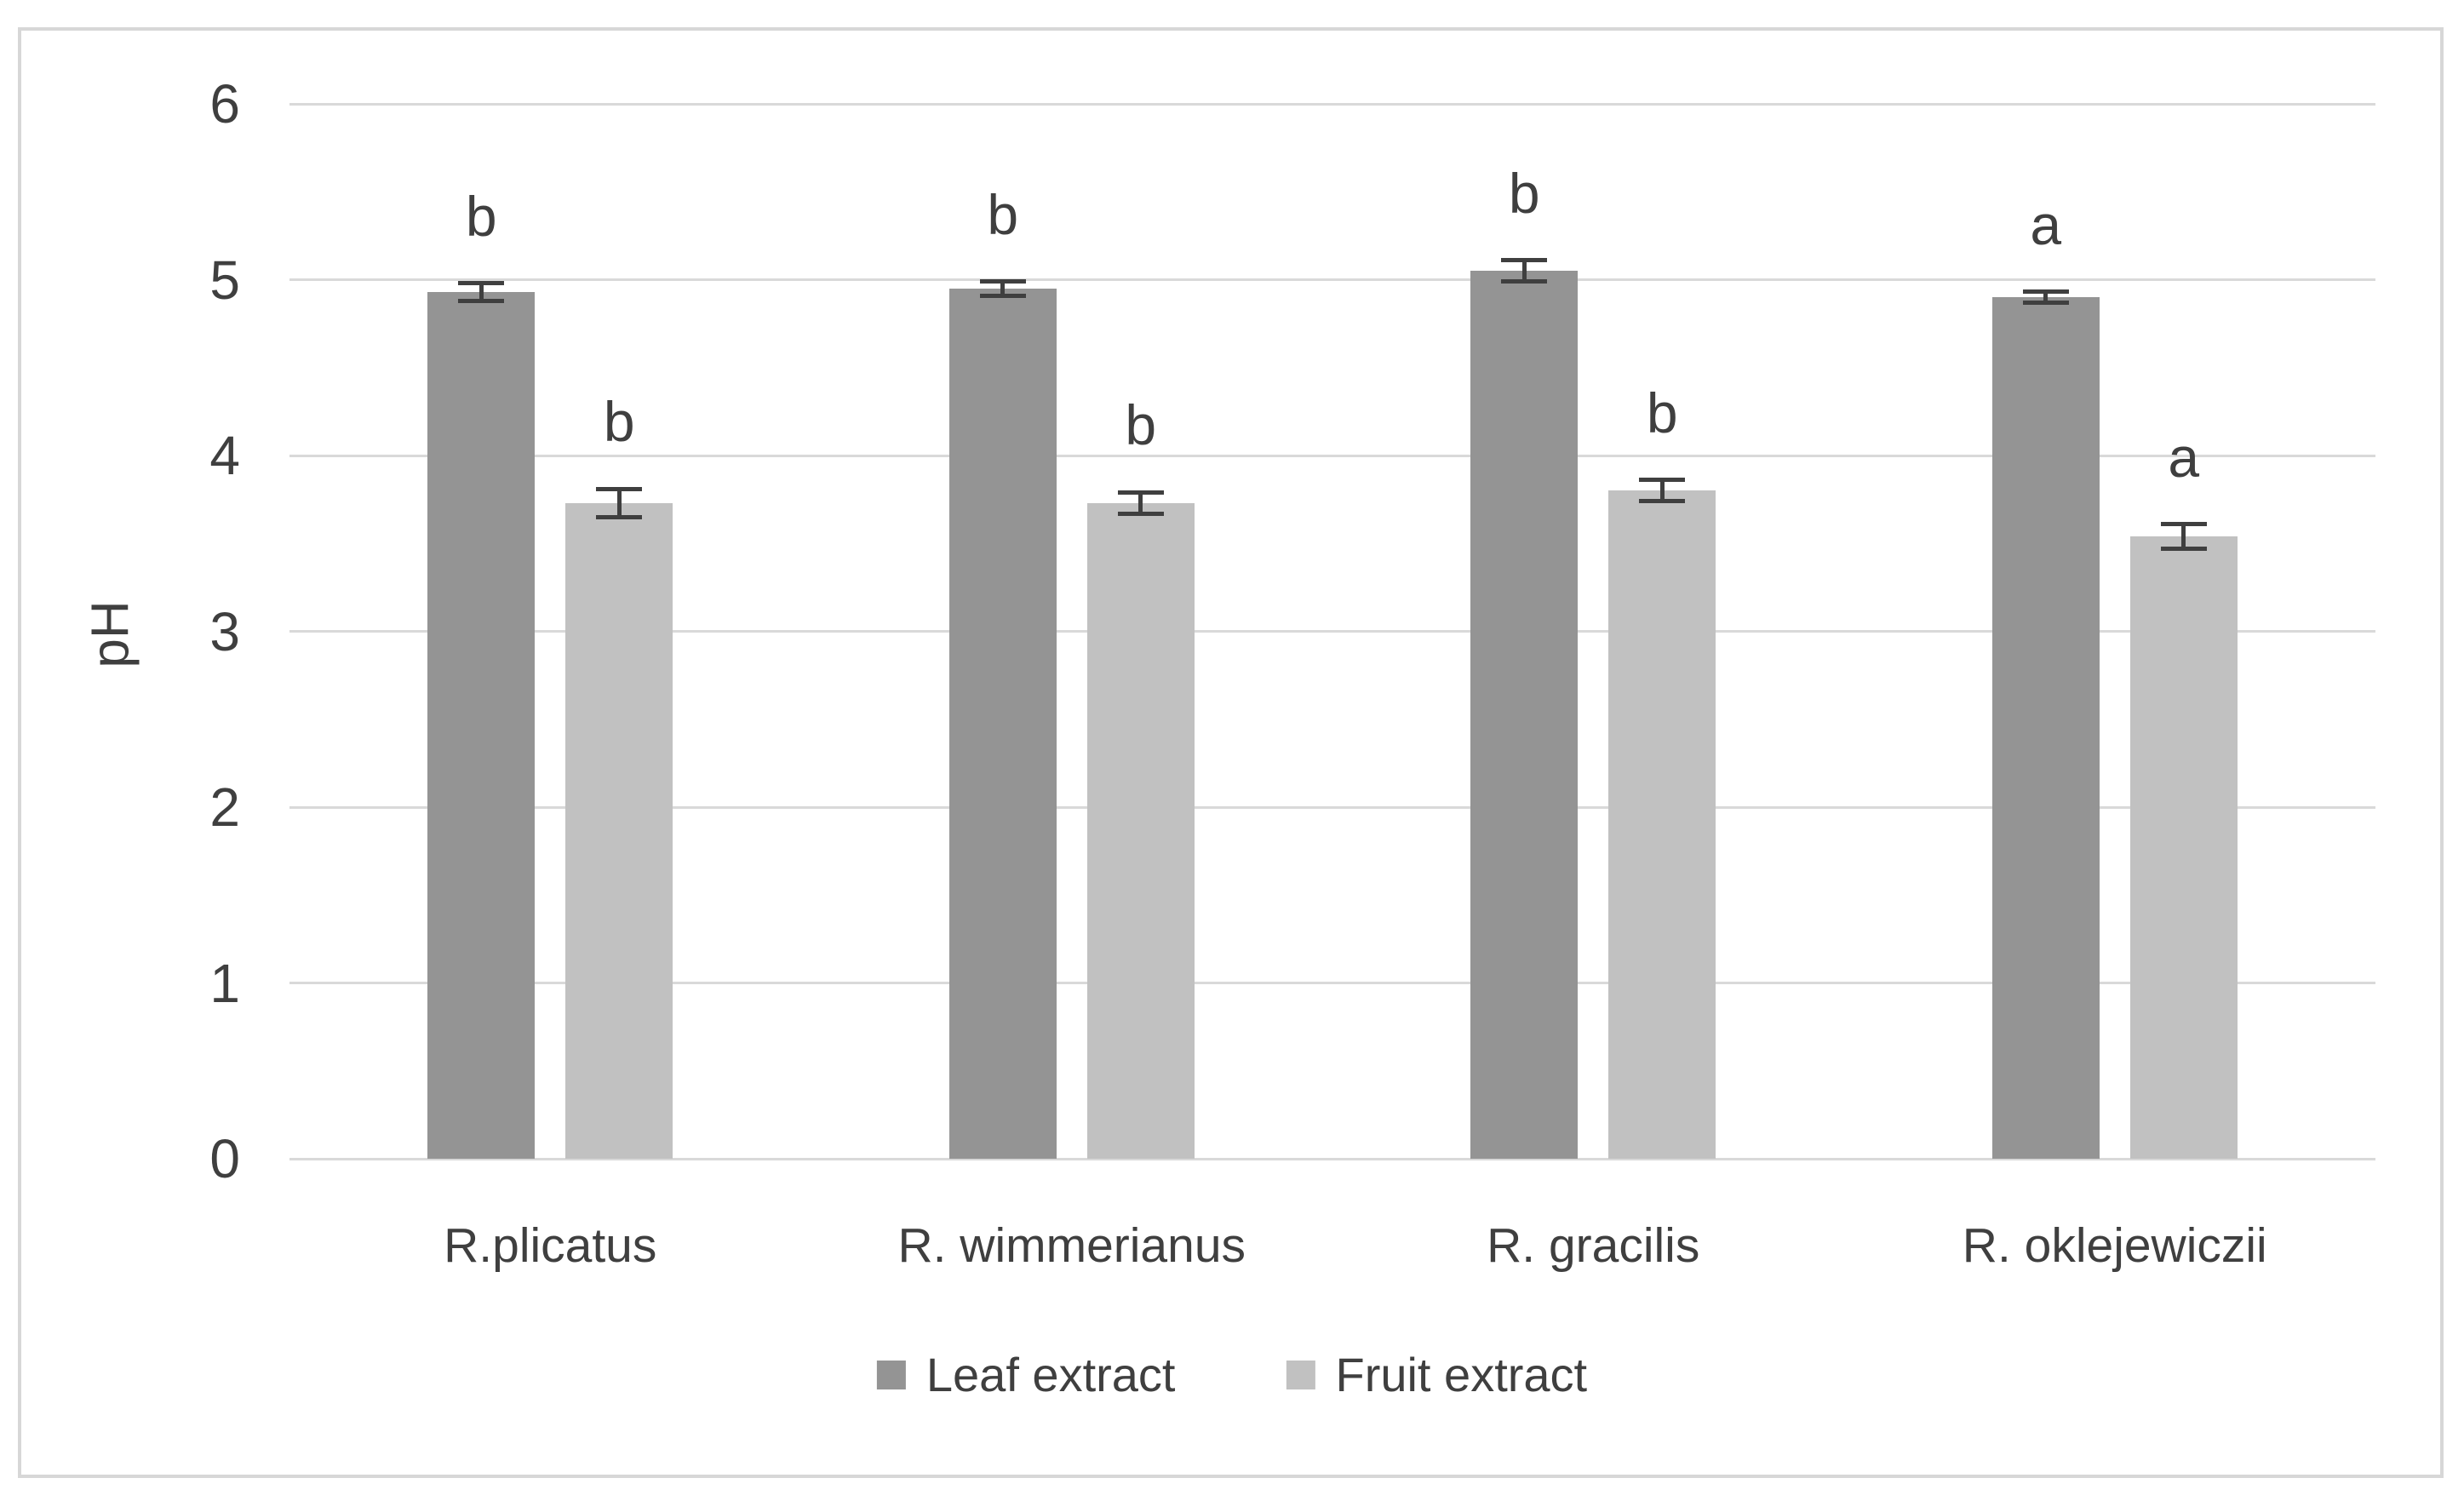  Describe the element at coordinates (1050, 1374) in the screenshot. I see `legend-label: Leaf extract` at that location.